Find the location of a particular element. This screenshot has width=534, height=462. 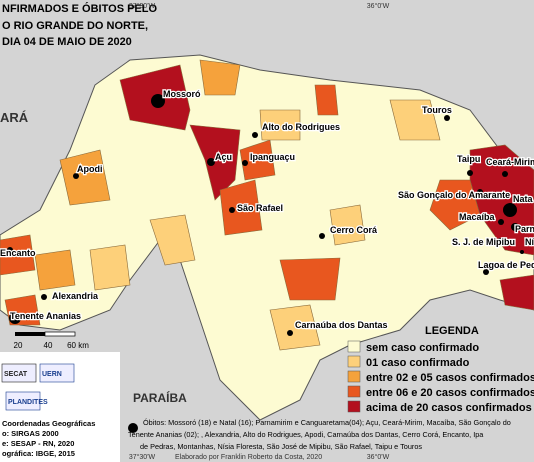

place-label: S. J. de Mipibu is located at coordinates (483, 242).